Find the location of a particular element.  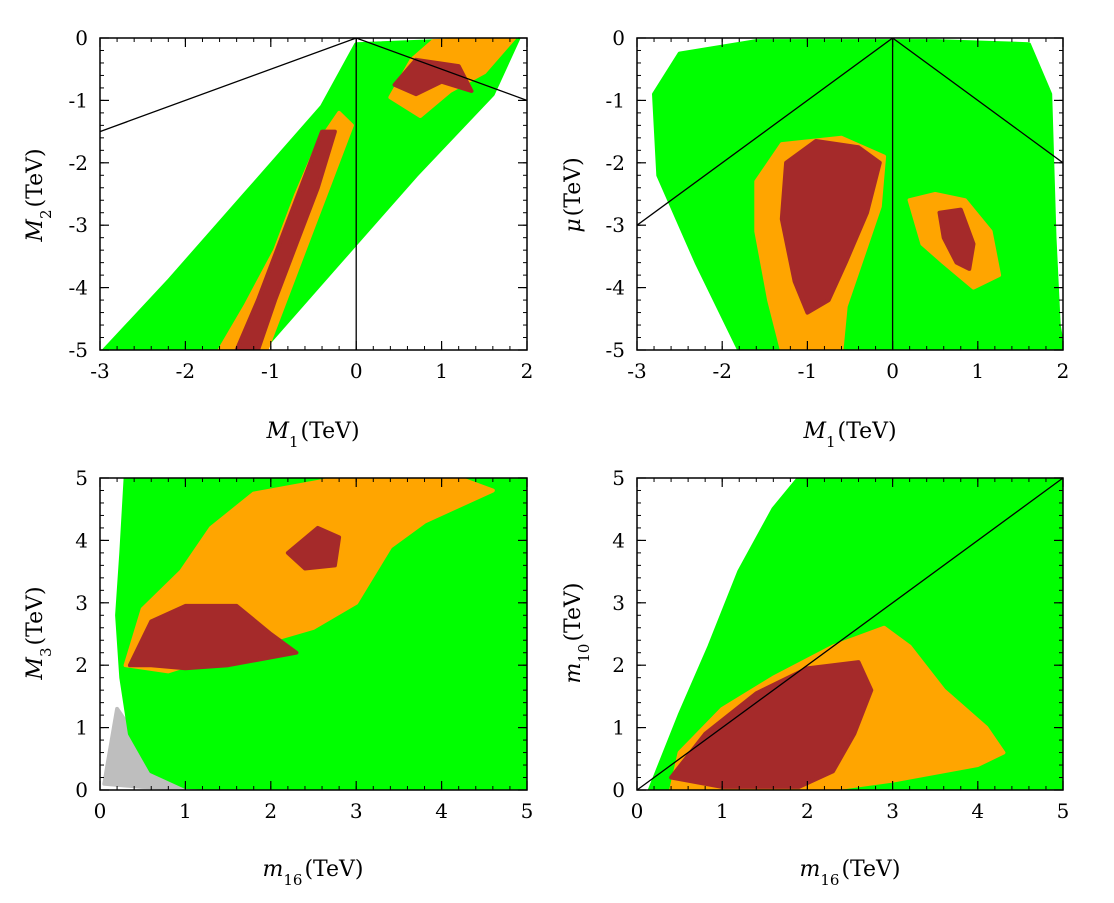

y-axis-label: μ(TeV) is located at coordinates (573, 194).